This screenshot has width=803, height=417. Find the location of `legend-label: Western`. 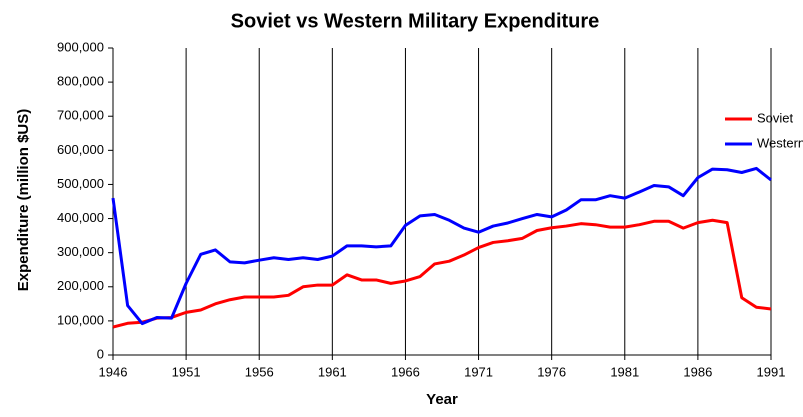

legend-label: Western is located at coordinates (780, 142).